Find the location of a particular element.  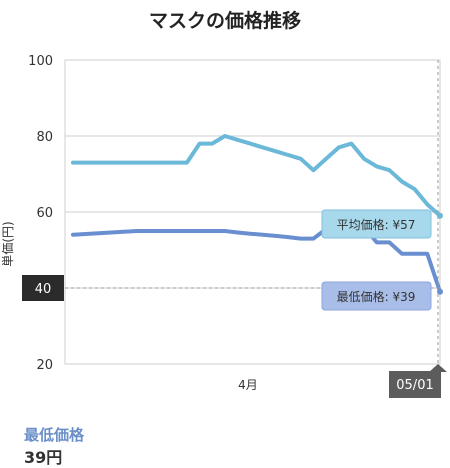

chart-title: マスクの価格推移 is located at coordinates (224, 21).